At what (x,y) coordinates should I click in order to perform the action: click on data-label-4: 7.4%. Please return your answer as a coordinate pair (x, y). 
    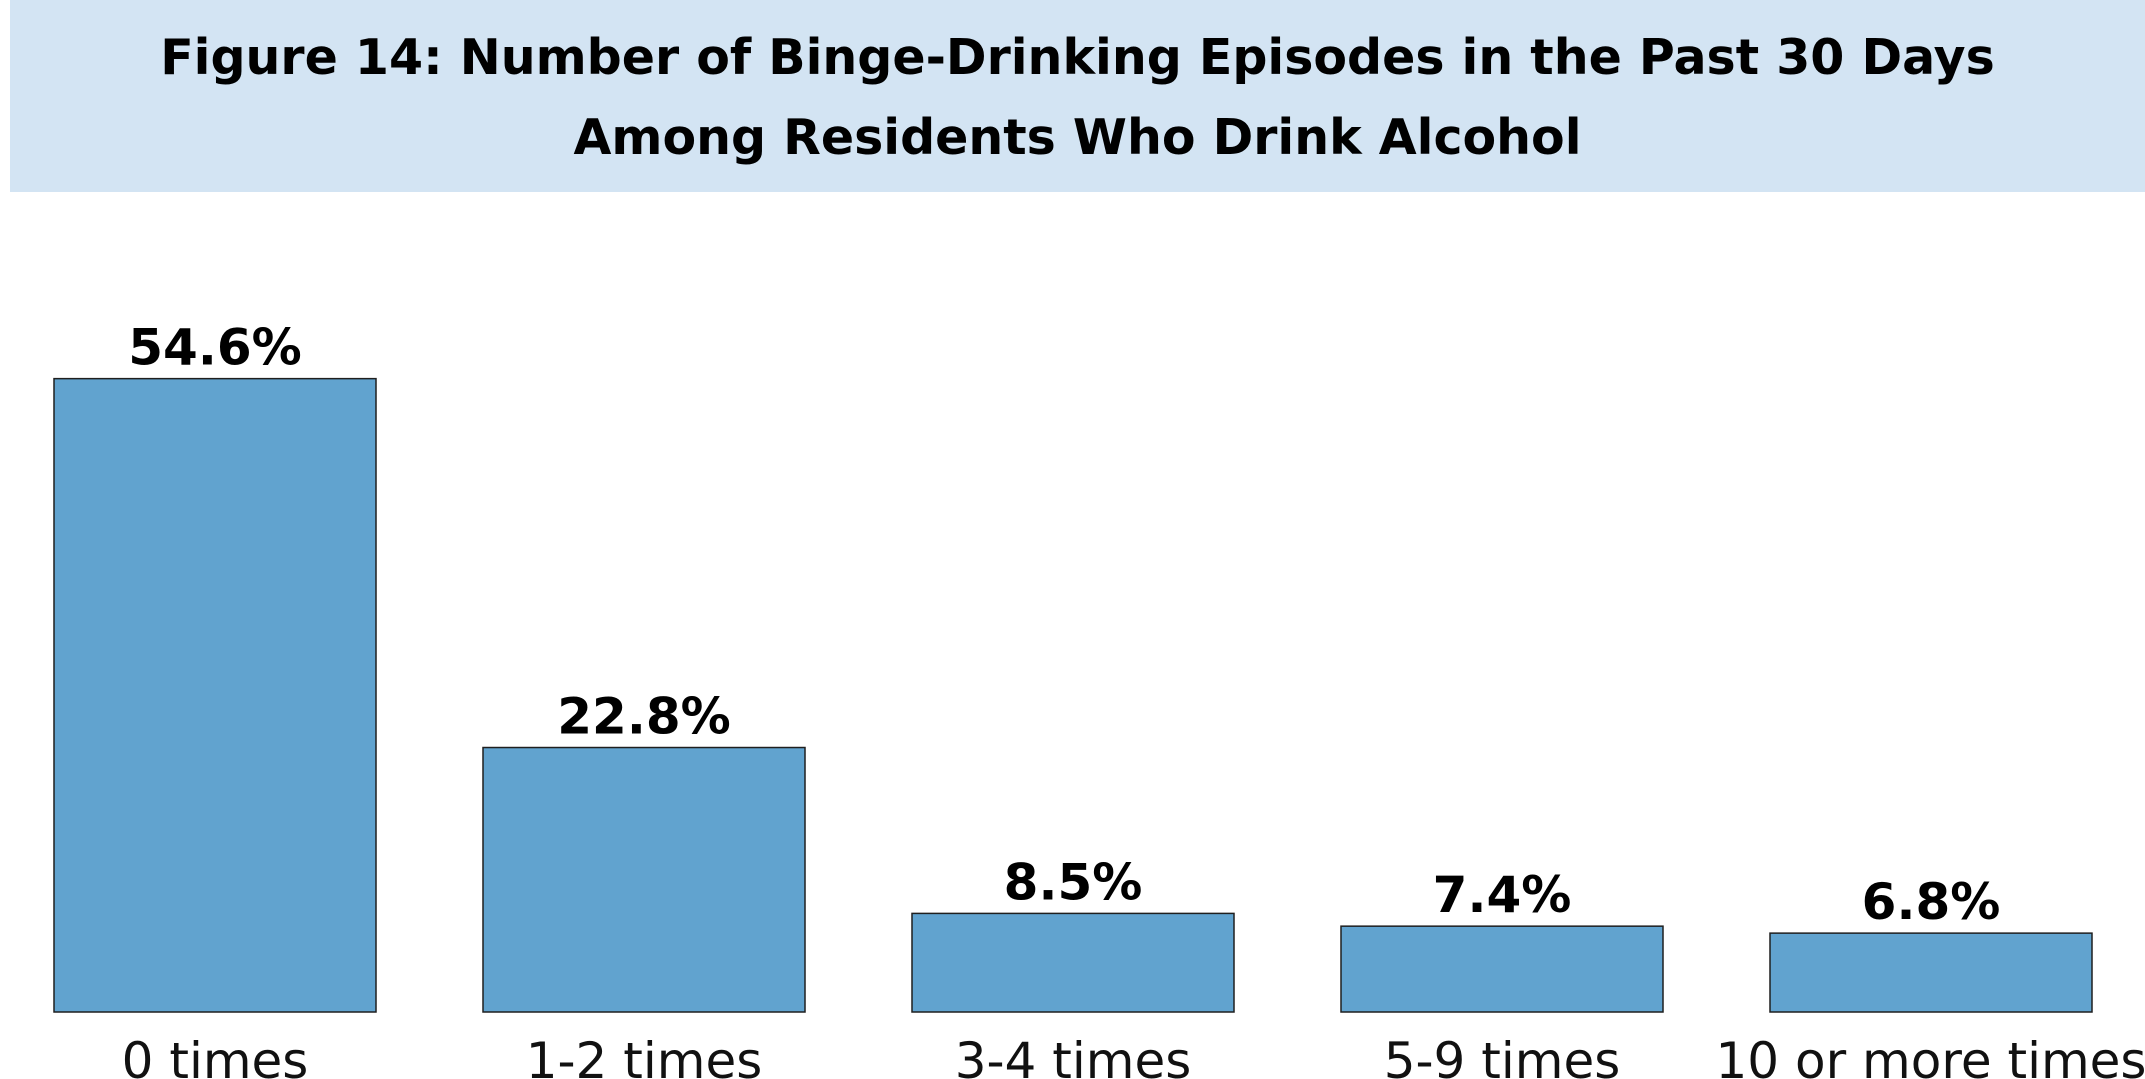
    Looking at the image, I should click on (1502, 895).